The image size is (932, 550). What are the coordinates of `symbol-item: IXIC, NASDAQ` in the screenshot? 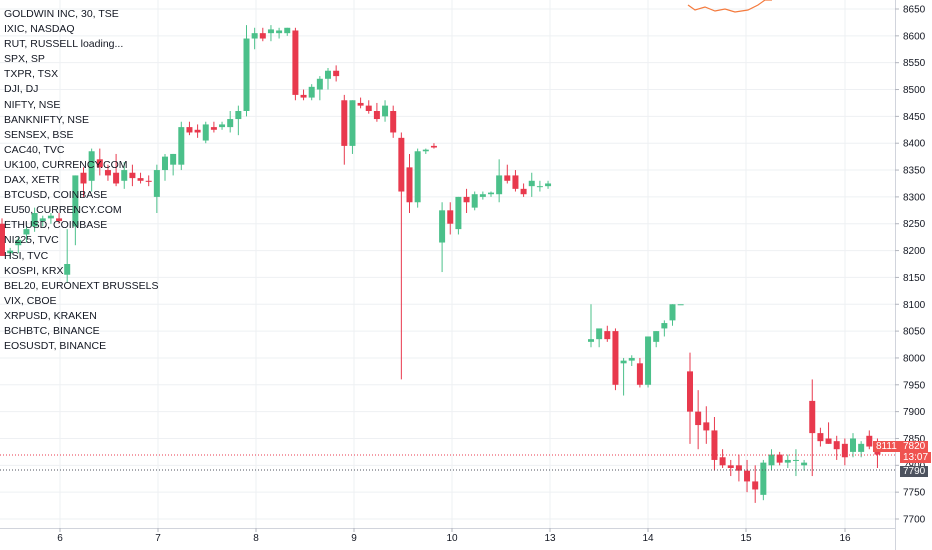 It's located at (39, 29).